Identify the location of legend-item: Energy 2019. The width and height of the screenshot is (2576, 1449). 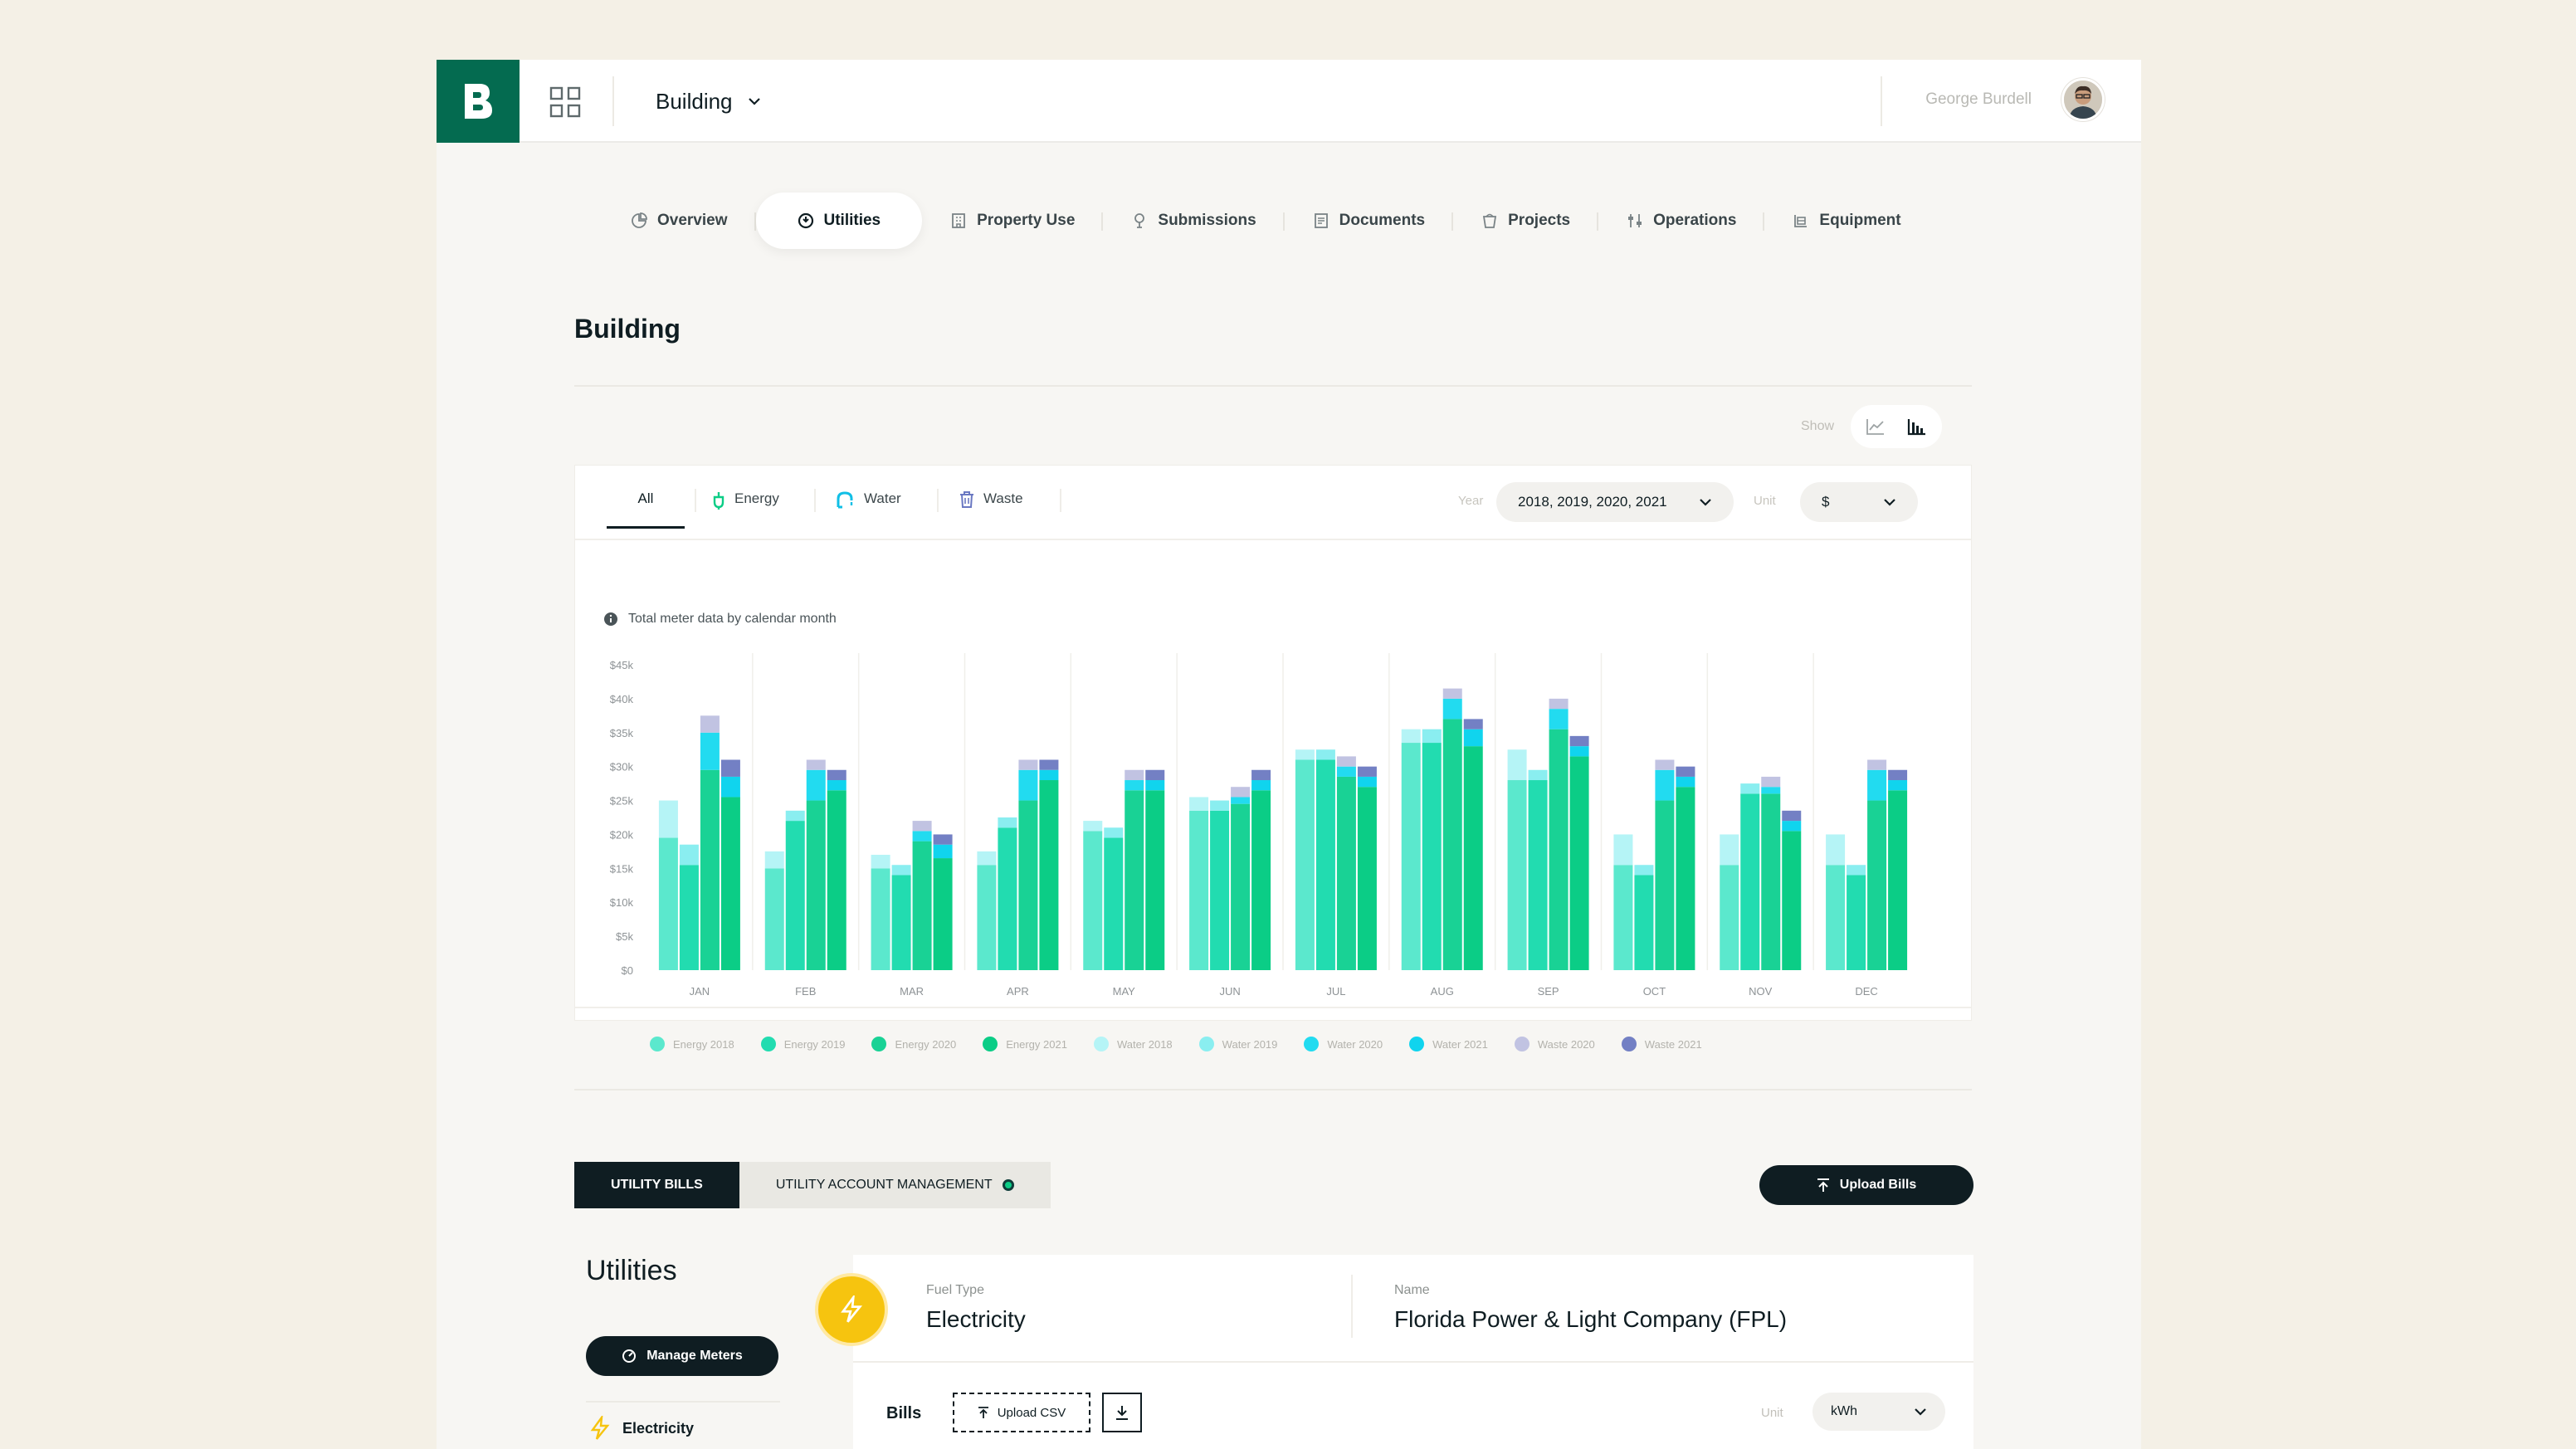
(803, 1044).